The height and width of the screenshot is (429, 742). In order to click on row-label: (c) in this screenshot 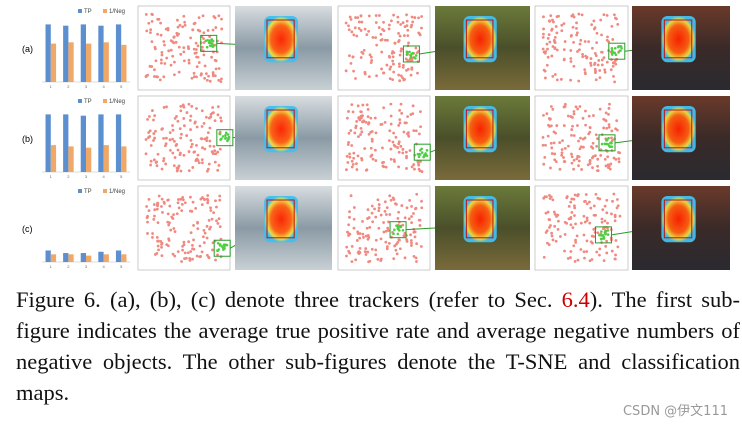, I will do `click(27, 229)`.